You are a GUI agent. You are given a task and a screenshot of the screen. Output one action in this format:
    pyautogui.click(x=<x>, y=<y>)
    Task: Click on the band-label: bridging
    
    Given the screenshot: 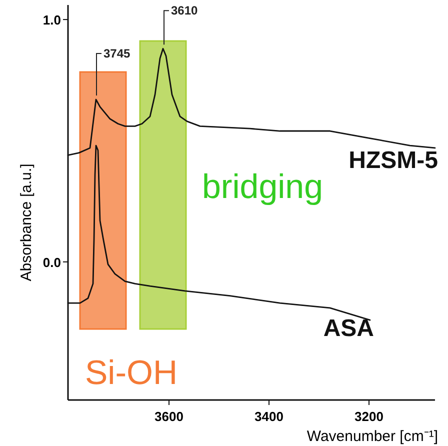 What is the action you would take?
    pyautogui.click(x=262, y=187)
    